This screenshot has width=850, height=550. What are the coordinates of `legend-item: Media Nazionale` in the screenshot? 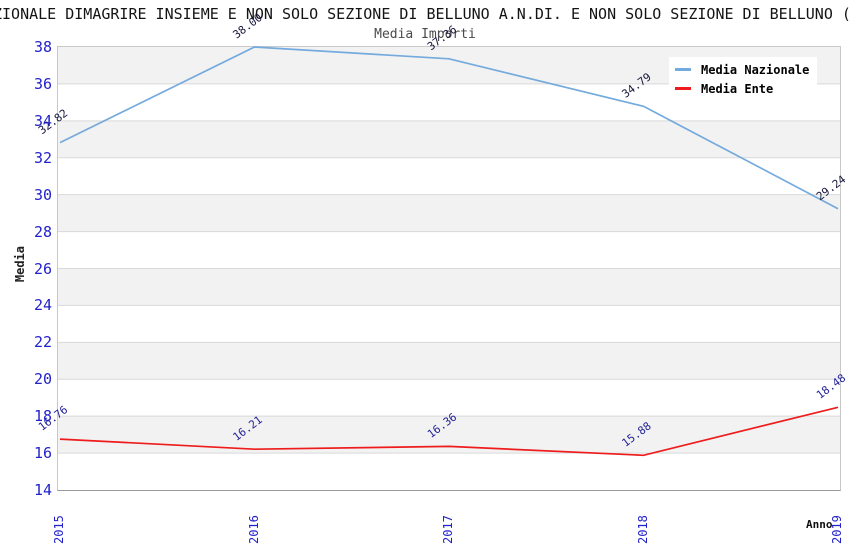 It's located at (742, 69).